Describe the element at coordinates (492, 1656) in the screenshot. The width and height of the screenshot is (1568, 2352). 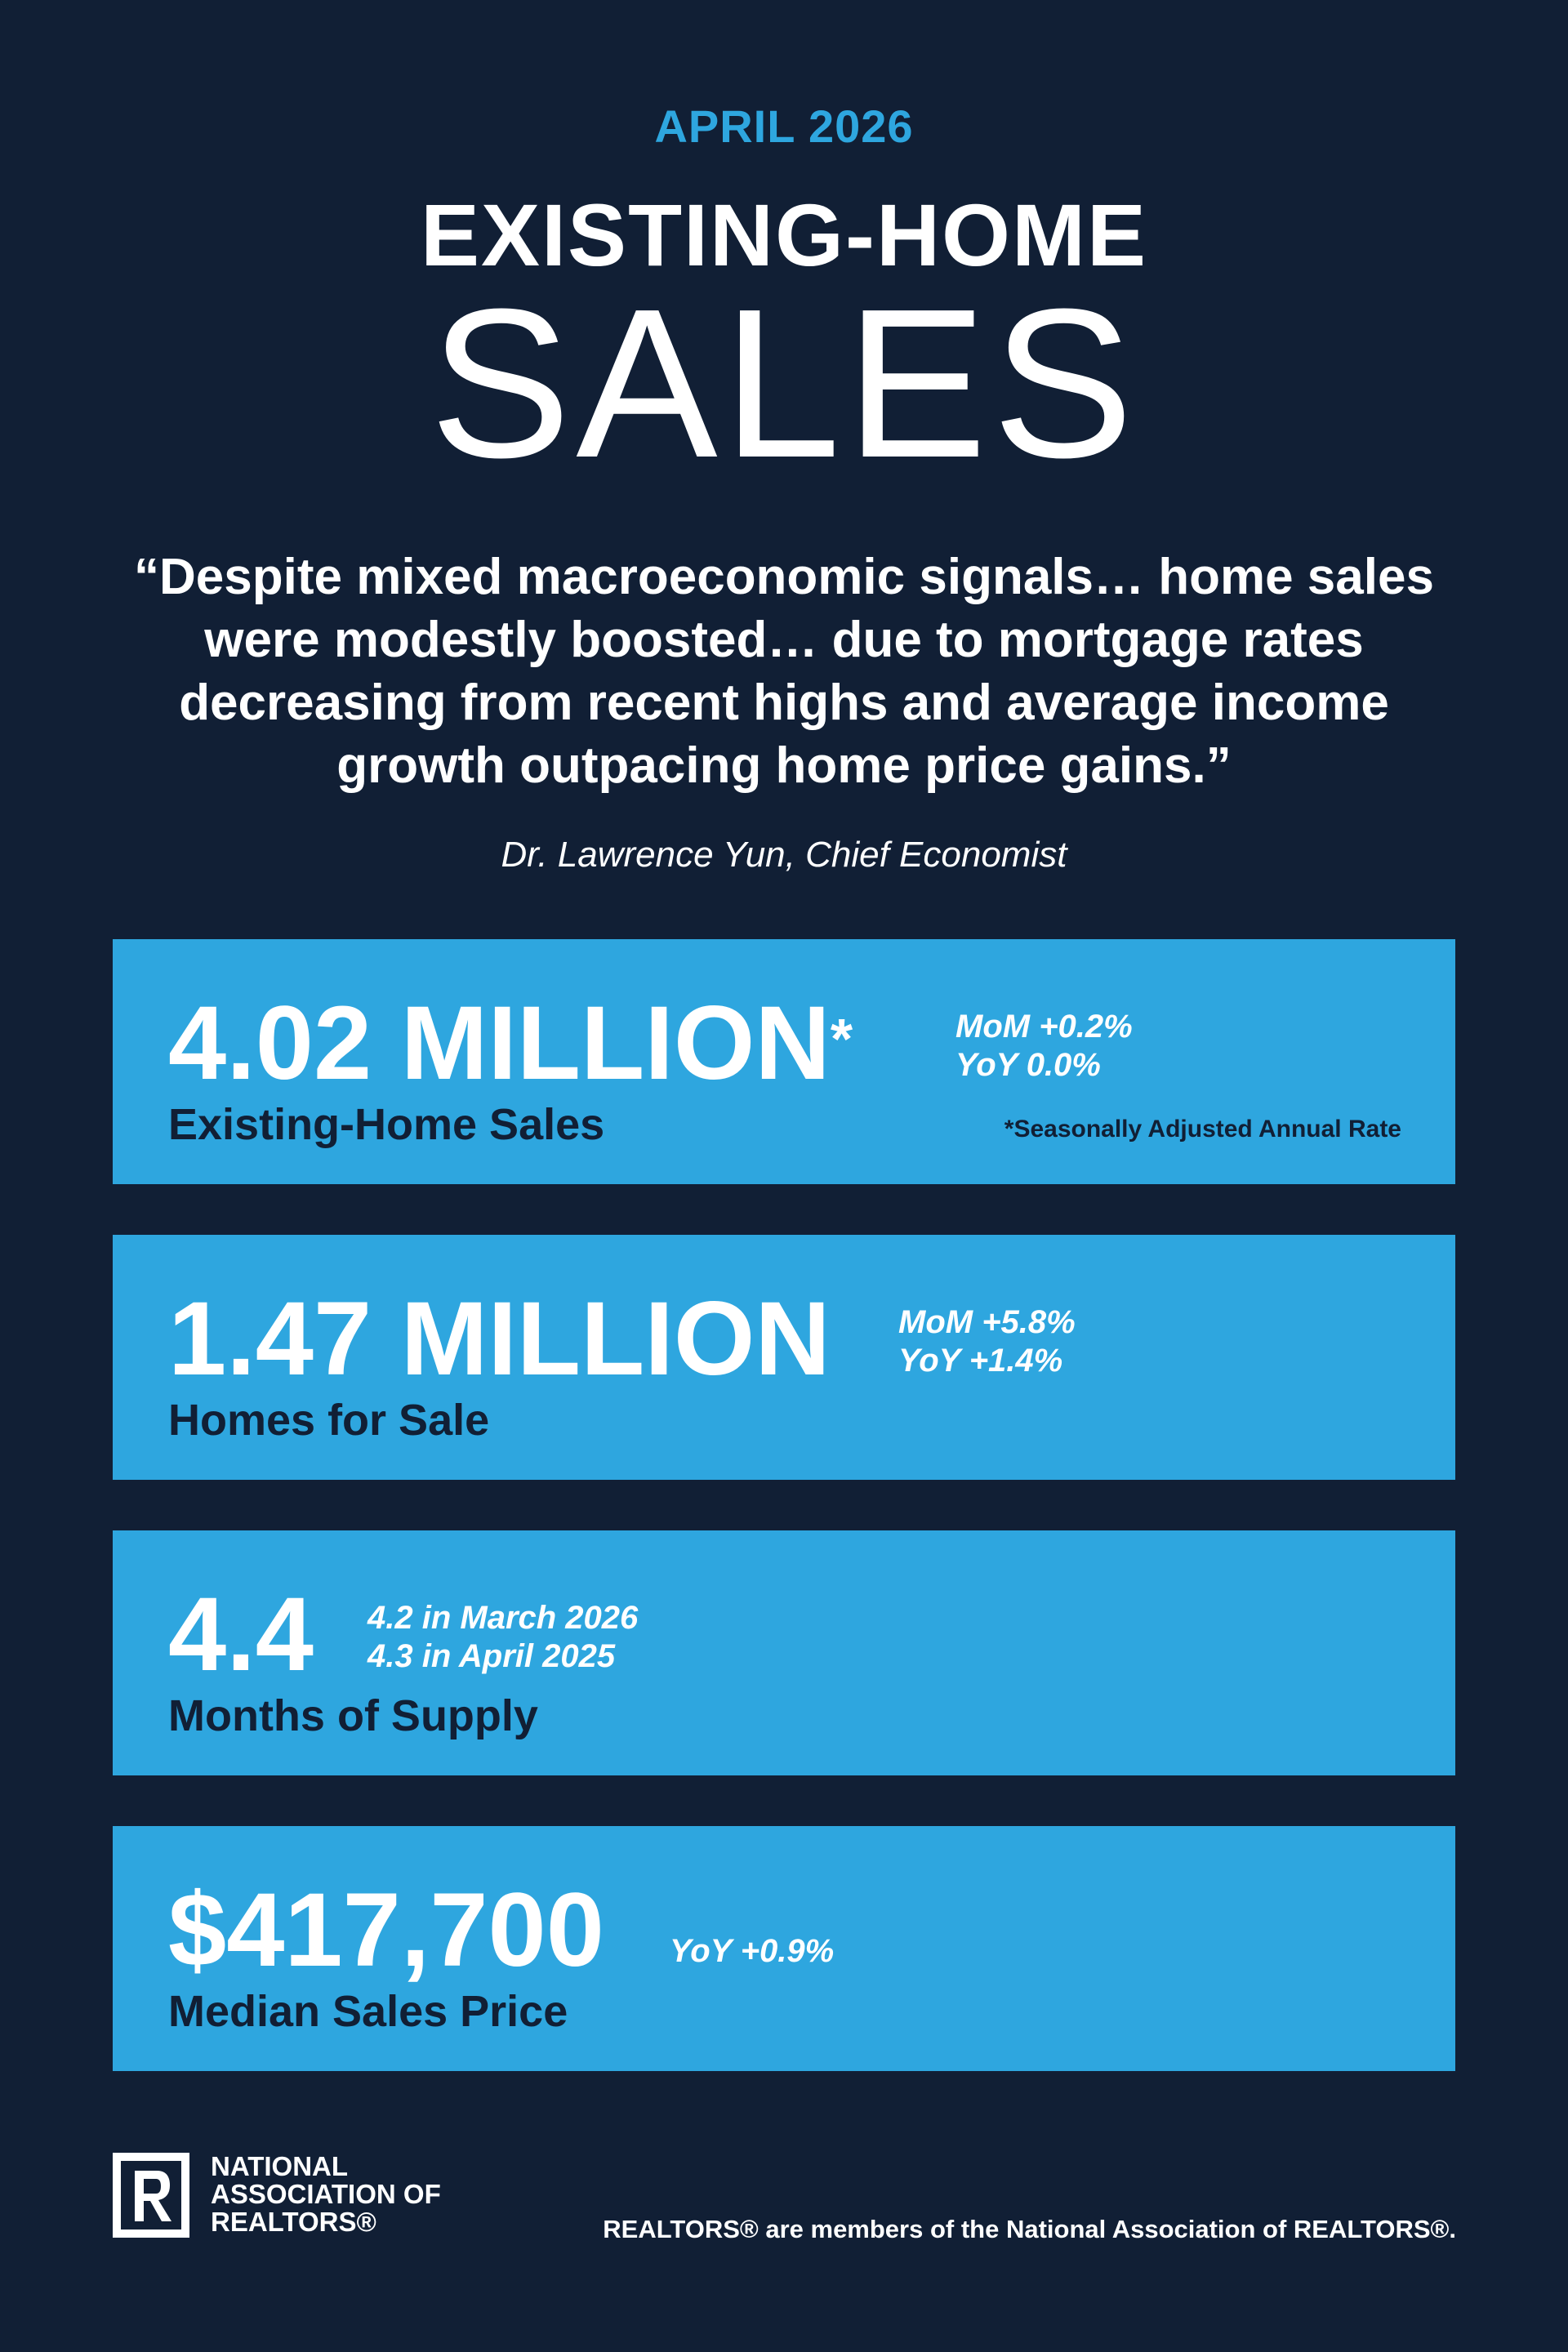
I see `stat-prior-year: 4.3 in April 2025` at that location.